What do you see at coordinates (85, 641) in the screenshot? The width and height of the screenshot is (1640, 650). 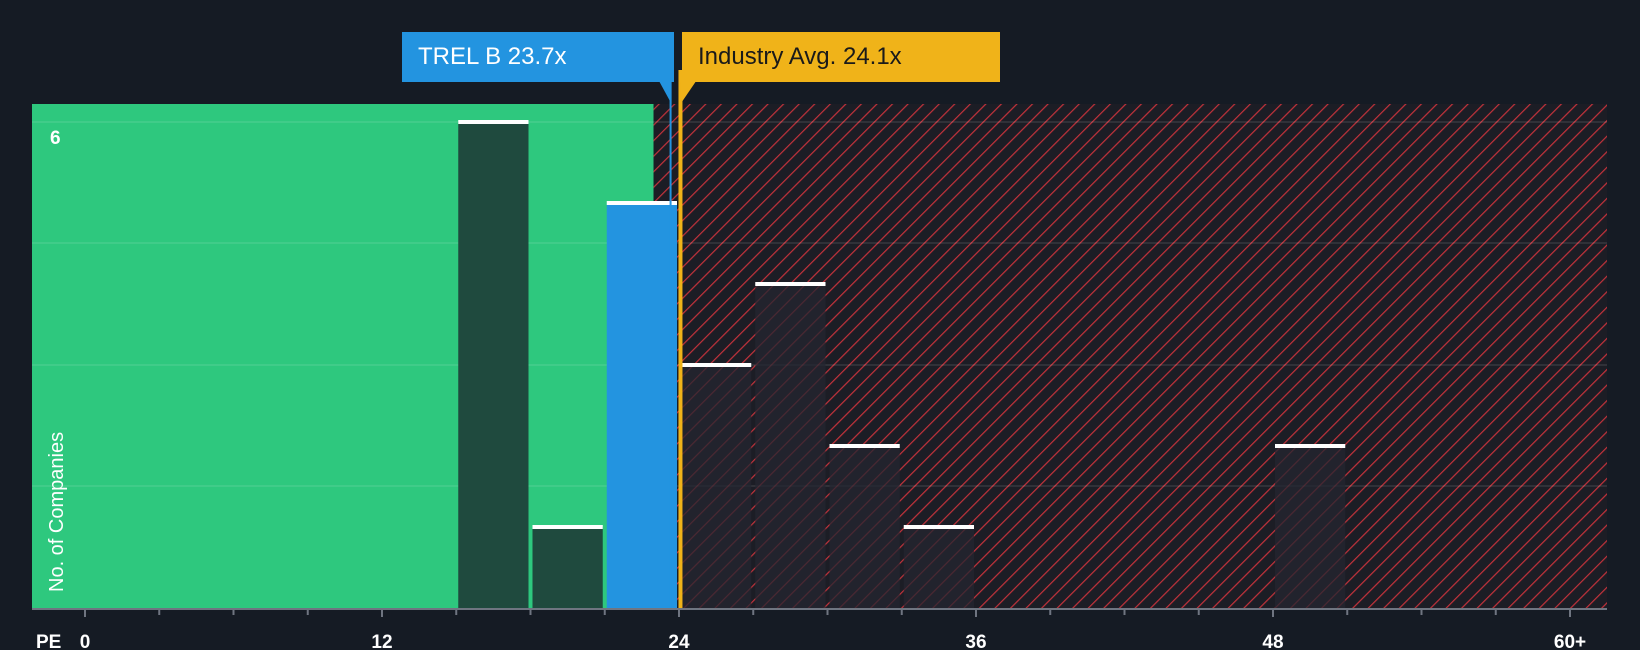 I see `x-tick-label: 0` at bounding box center [85, 641].